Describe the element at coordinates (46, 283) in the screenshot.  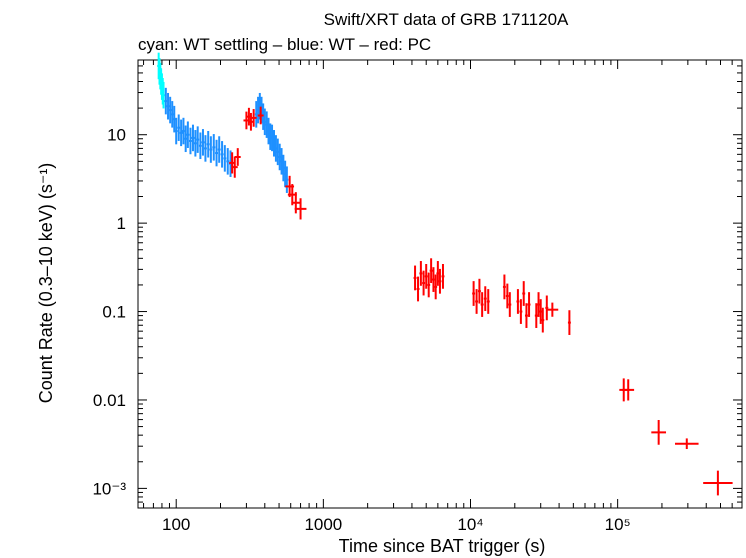
I see `y-axis-label: Count Rate (0.3–10 keV) (s⁻¹)` at that location.